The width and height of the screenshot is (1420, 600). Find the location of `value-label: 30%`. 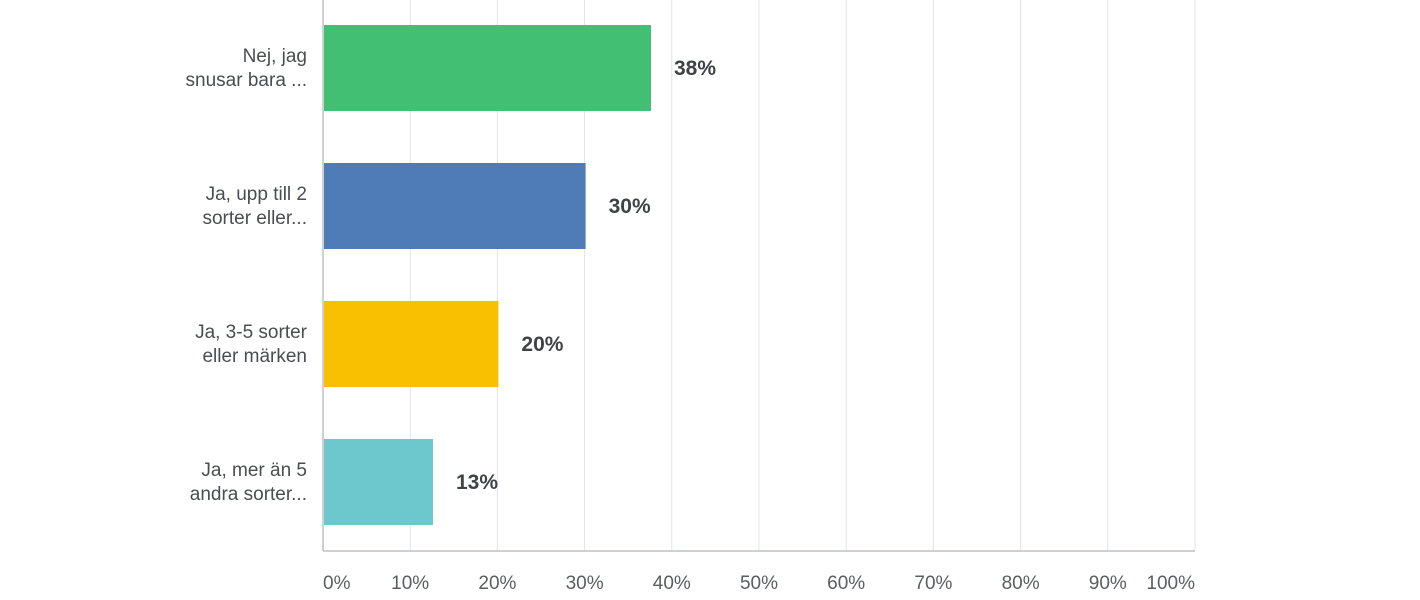

value-label: 30% is located at coordinates (630, 206).